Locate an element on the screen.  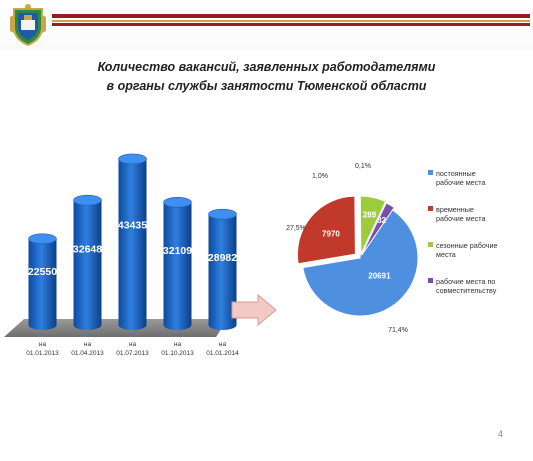
header-stripe-gold is located at coordinates (291, 21).